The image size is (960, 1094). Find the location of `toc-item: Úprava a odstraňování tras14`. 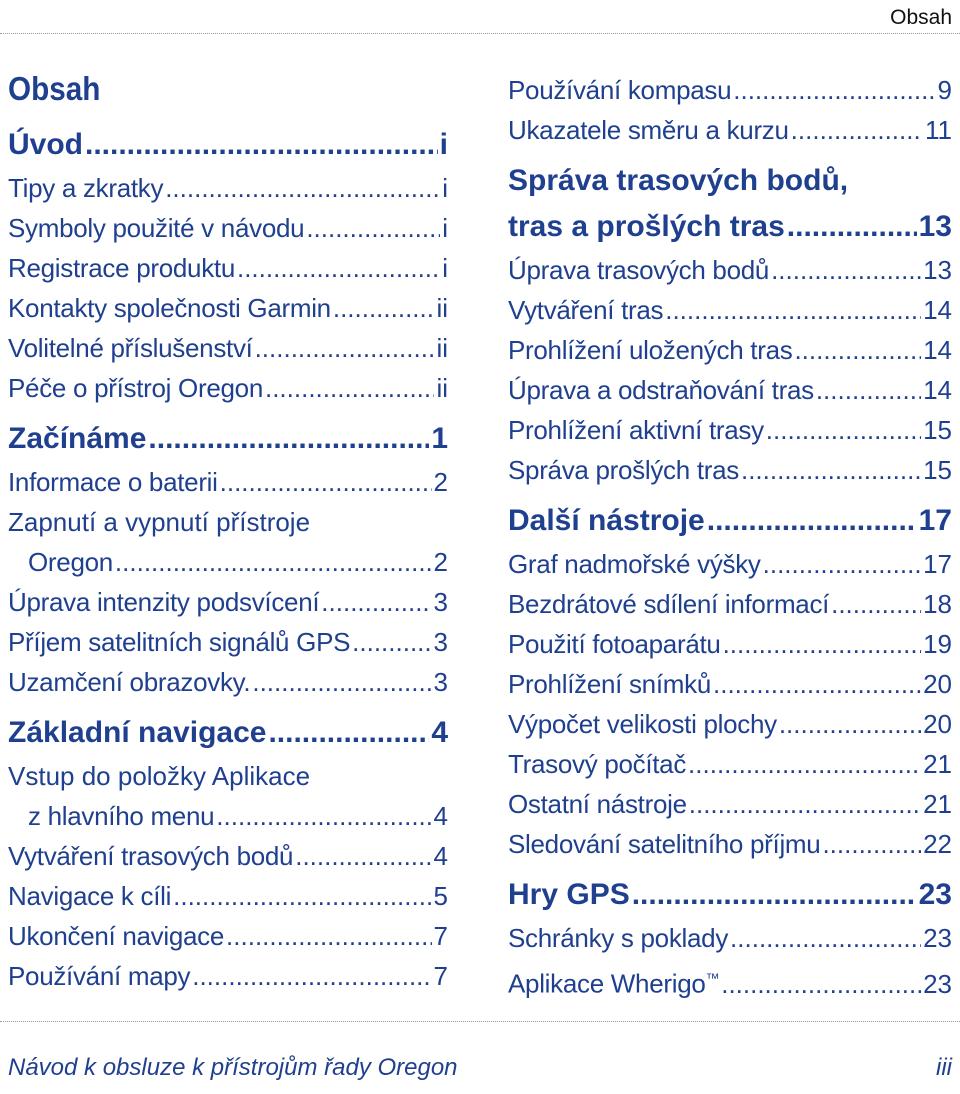

toc-item: Úprava a odstraňování tras14 is located at coordinates (730, 390).